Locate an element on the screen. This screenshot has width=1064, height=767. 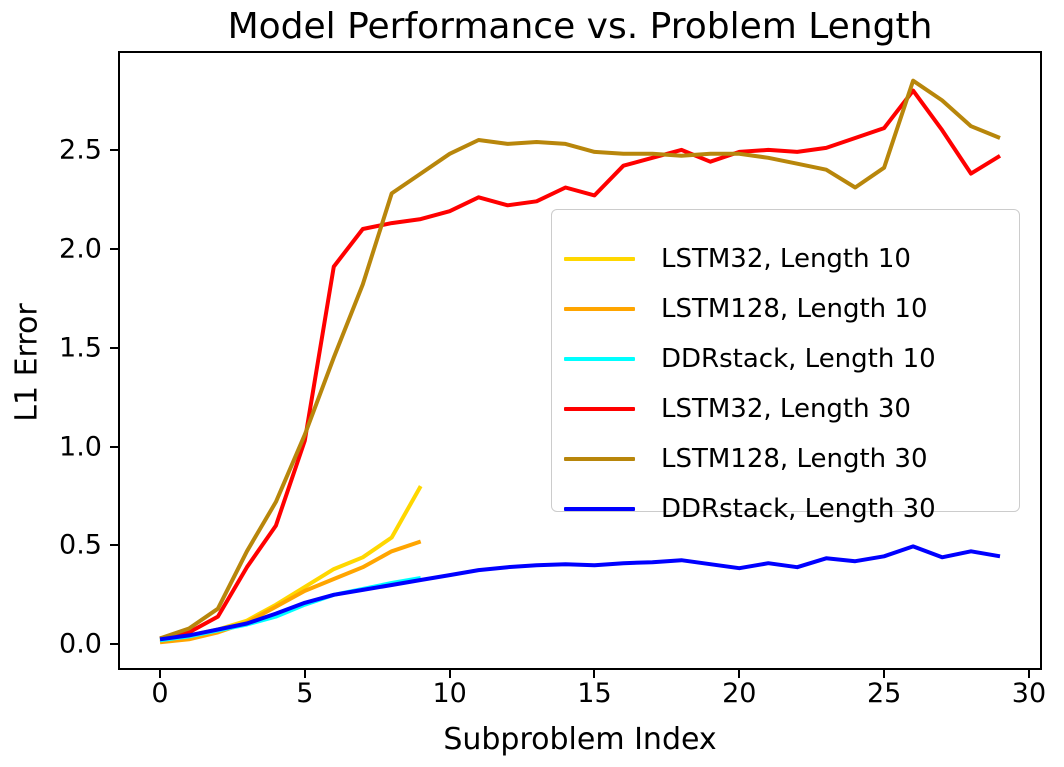
legend-label: DDRstack, Length 30 is located at coordinates (798, 509).